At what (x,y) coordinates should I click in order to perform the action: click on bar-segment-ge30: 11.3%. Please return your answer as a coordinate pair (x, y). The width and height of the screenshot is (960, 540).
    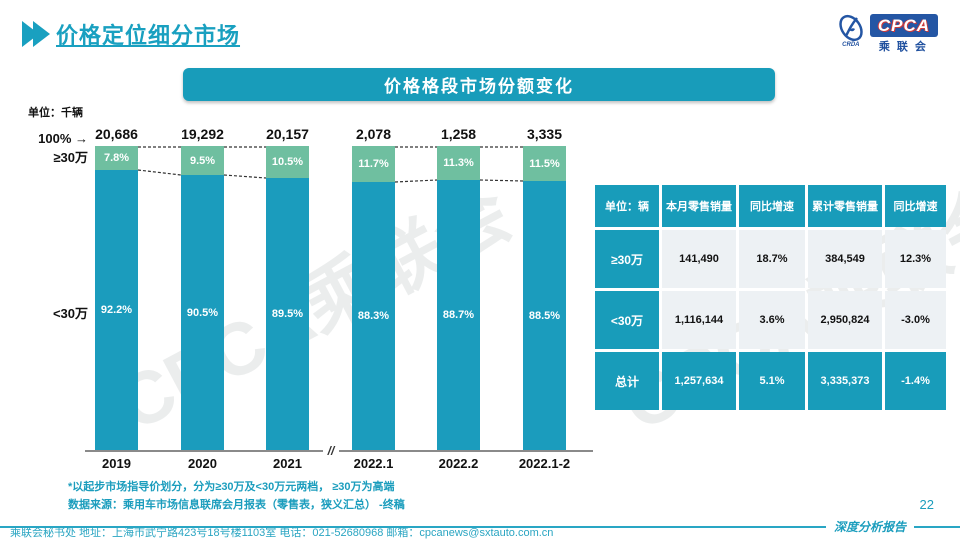
    Looking at the image, I should click on (458, 163).